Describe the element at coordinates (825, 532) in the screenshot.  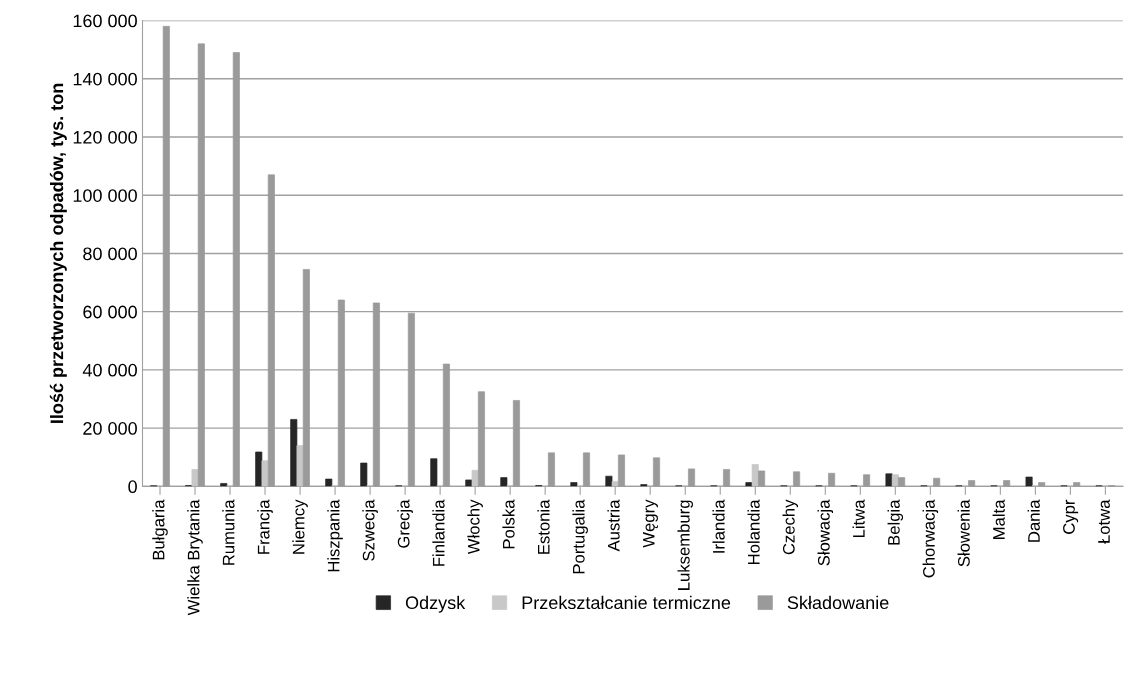
I see `x-tick-label: Słowacja` at that location.